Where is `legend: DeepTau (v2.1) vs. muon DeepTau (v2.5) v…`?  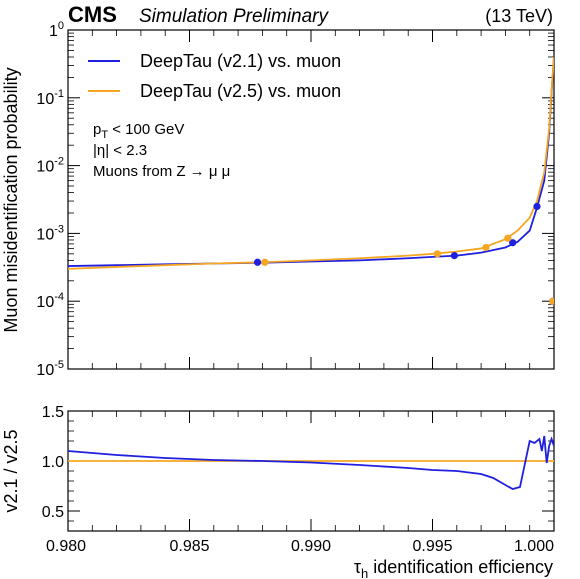 legend: DeepTau (v2.1) vs. muon DeepTau (v2.5) v… is located at coordinates (214, 76).